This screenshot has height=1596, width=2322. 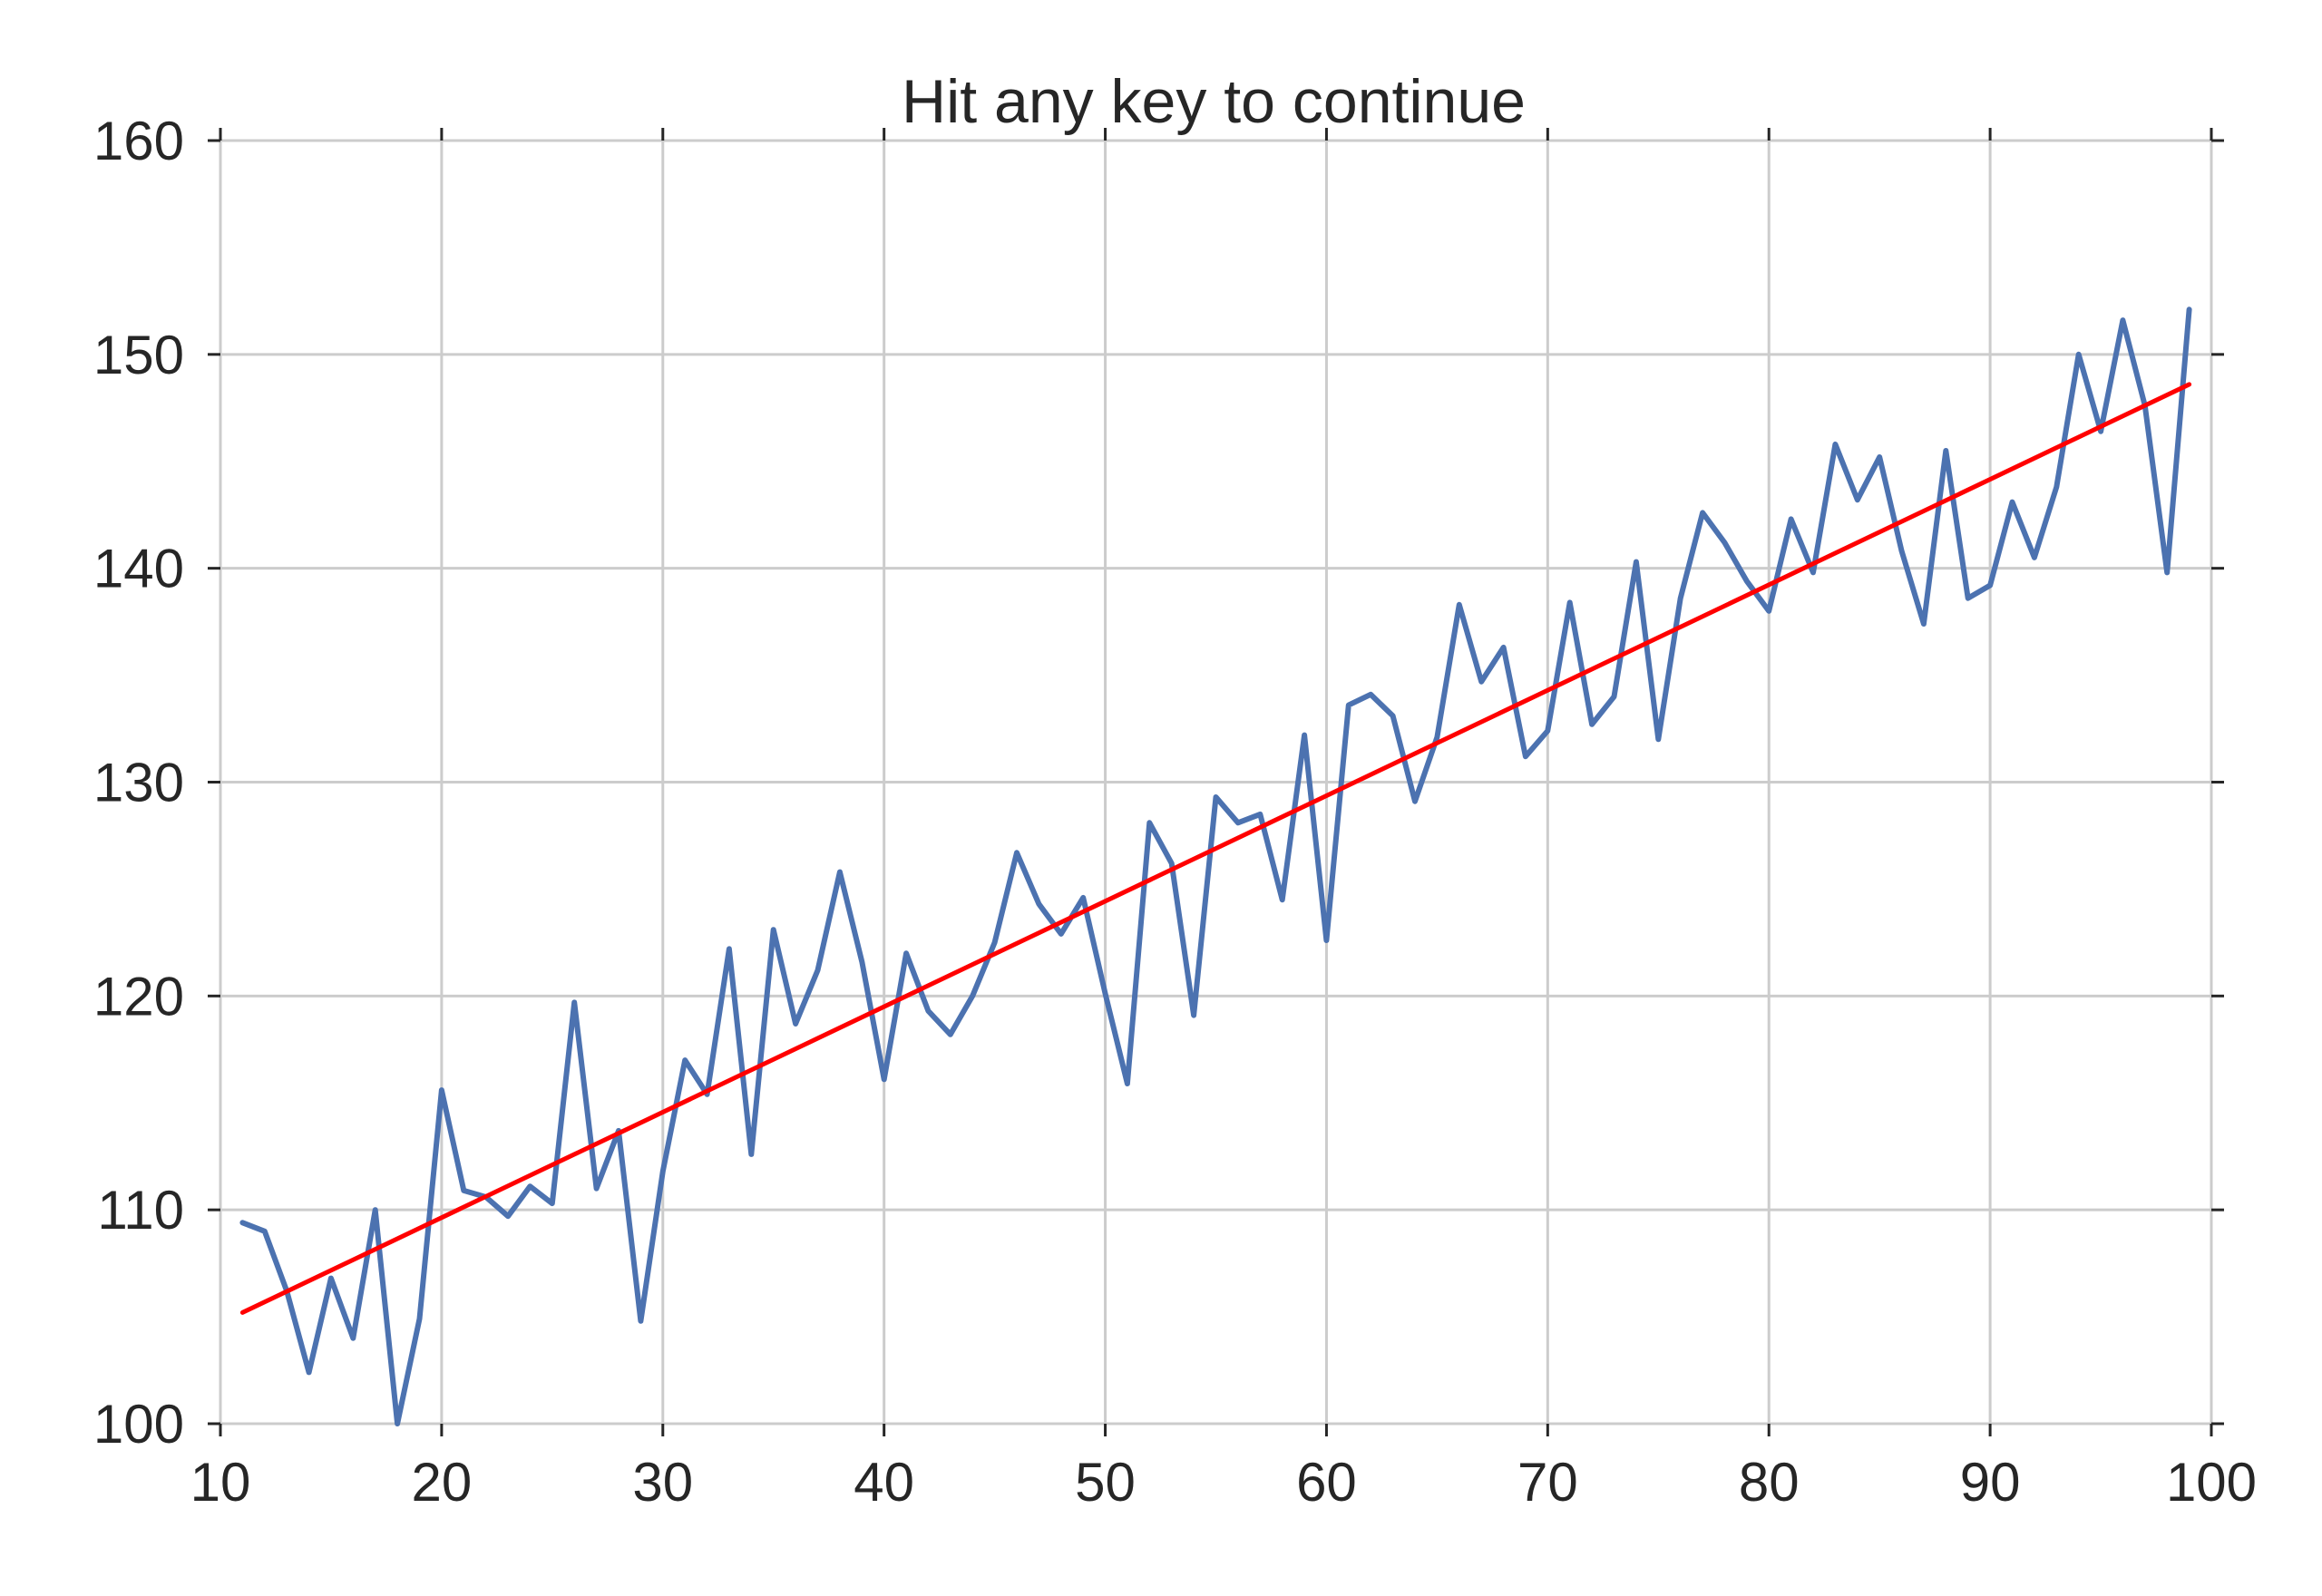 What do you see at coordinates (138, 996) in the screenshot?
I see `y-tick-label: 120` at bounding box center [138, 996].